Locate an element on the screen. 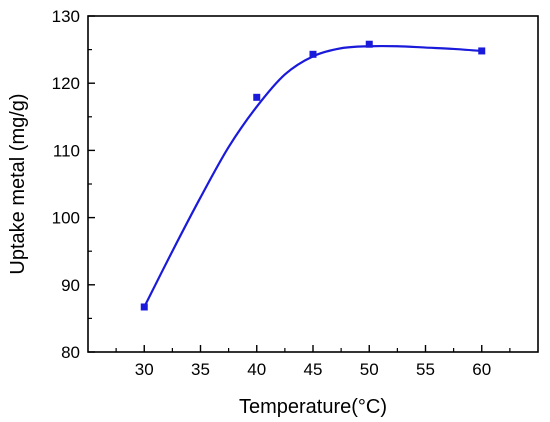 Image resolution: width=550 pixels, height=422 pixels. x-tick-label: 40 is located at coordinates (256, 369).